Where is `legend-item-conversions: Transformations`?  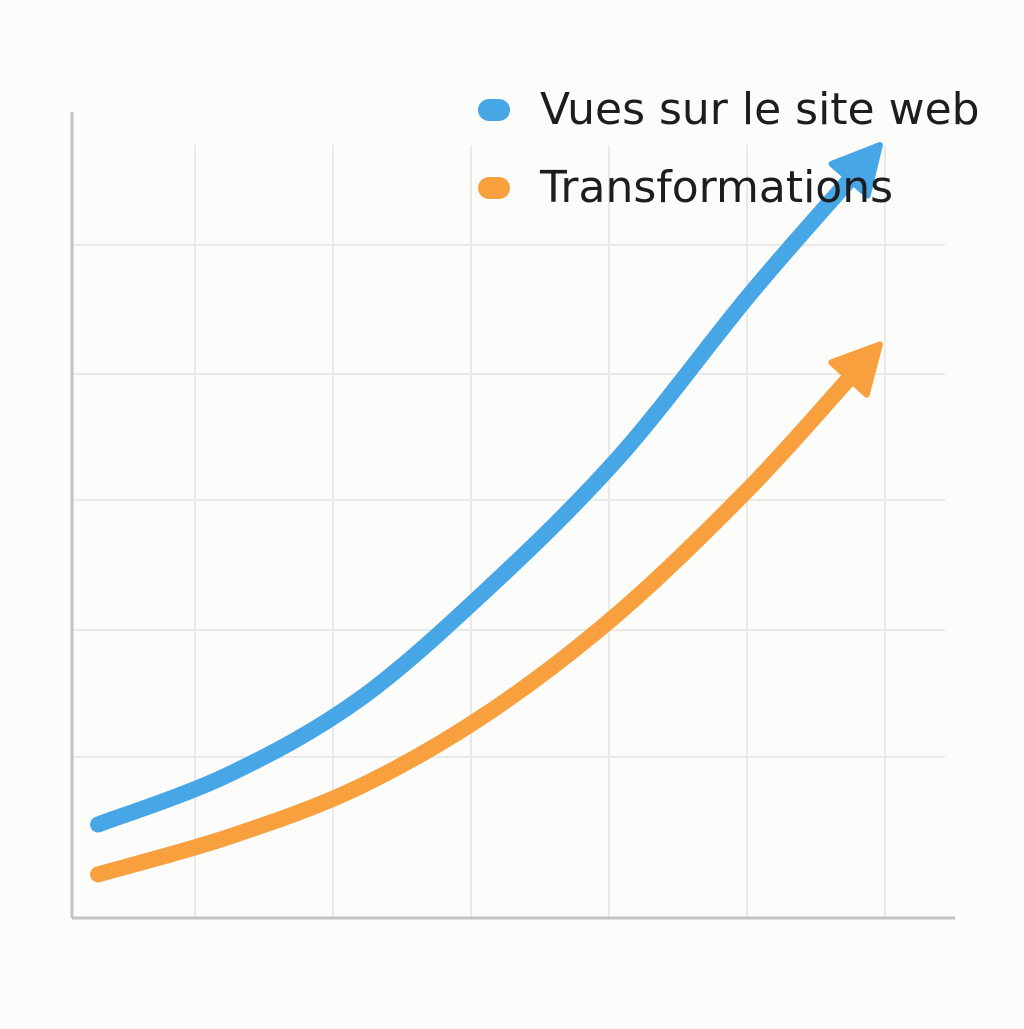 legend-item-conversions: Transformations is located at coordinates (729, 188).